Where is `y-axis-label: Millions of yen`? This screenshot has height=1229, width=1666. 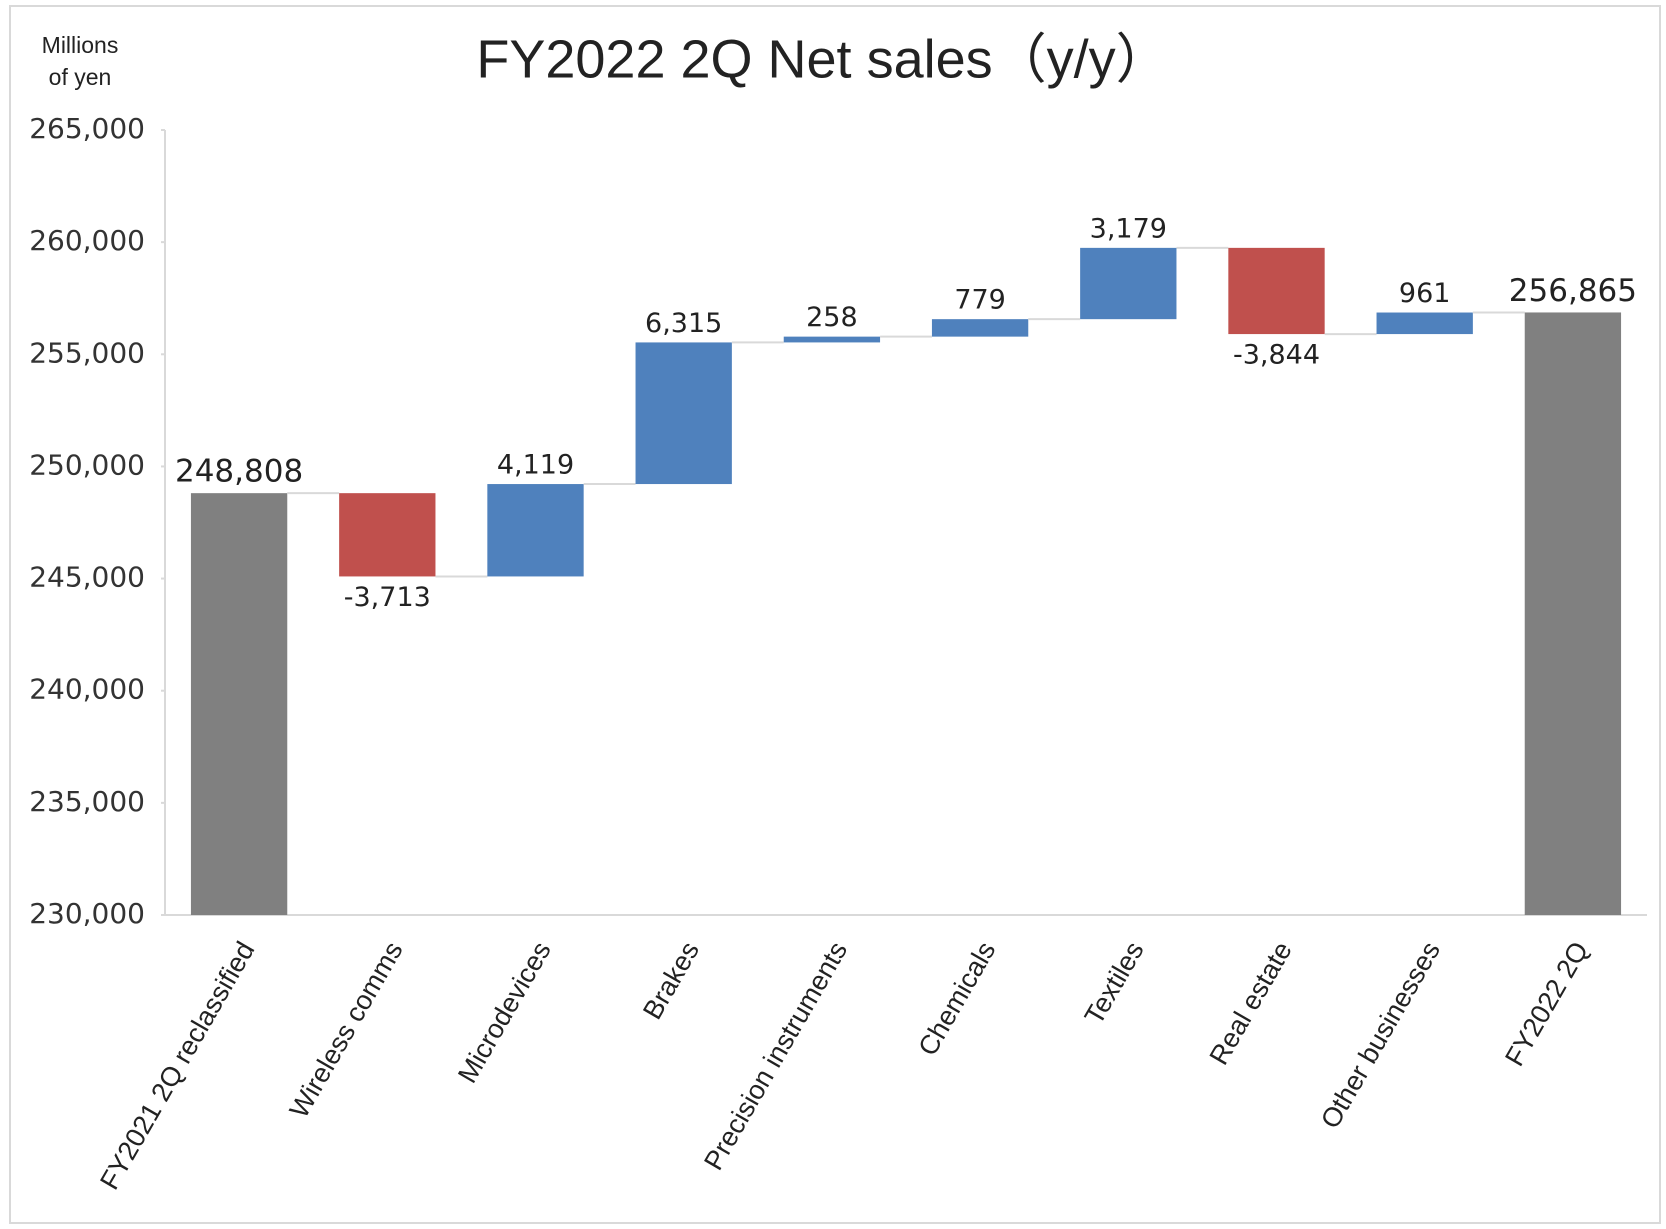
y-axis-label: Millions of yen is located at coordinates (80, 61).